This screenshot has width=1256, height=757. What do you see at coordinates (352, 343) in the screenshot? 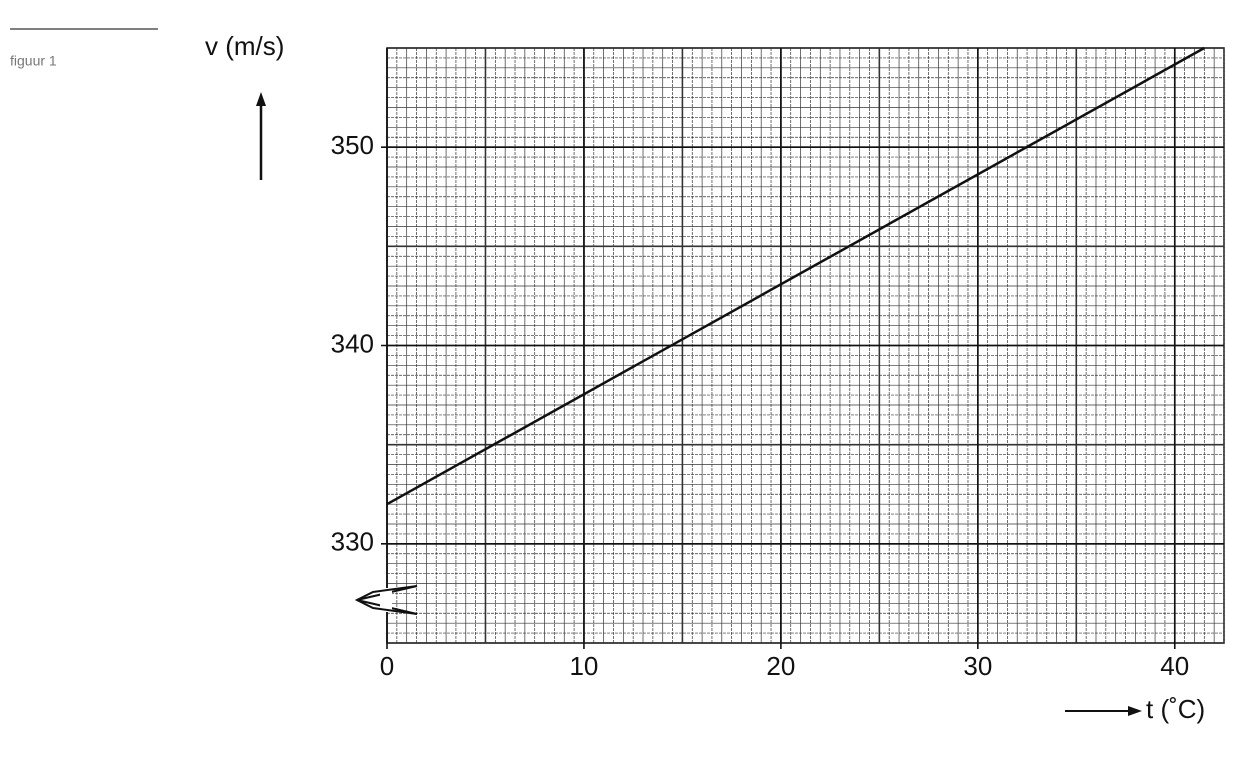
I see `y-tick-label: 340` at bounding box center [352, 343].